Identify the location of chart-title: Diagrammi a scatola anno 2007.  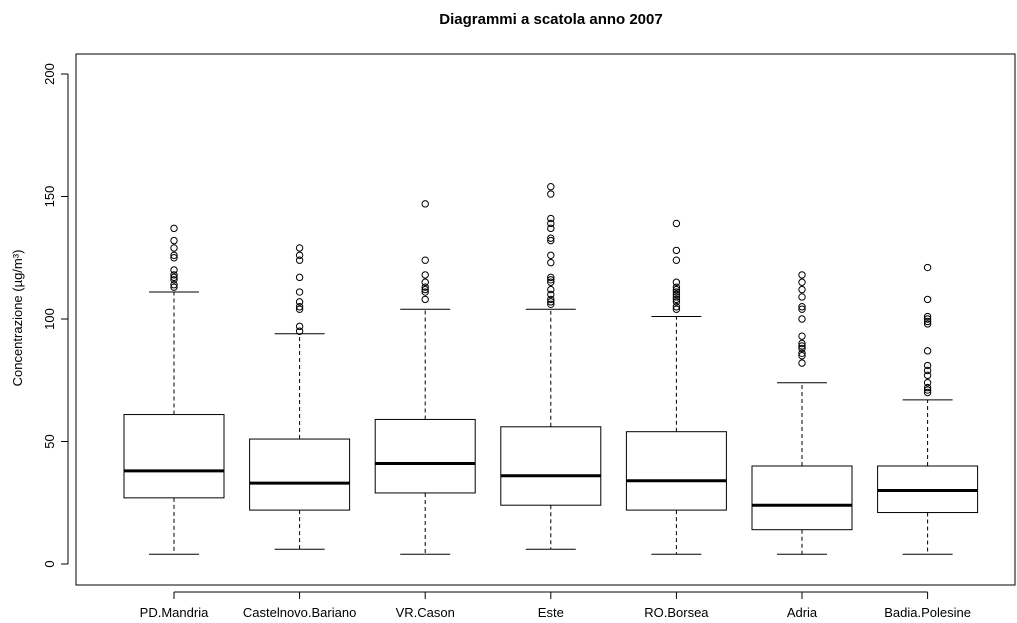
(550, 19).